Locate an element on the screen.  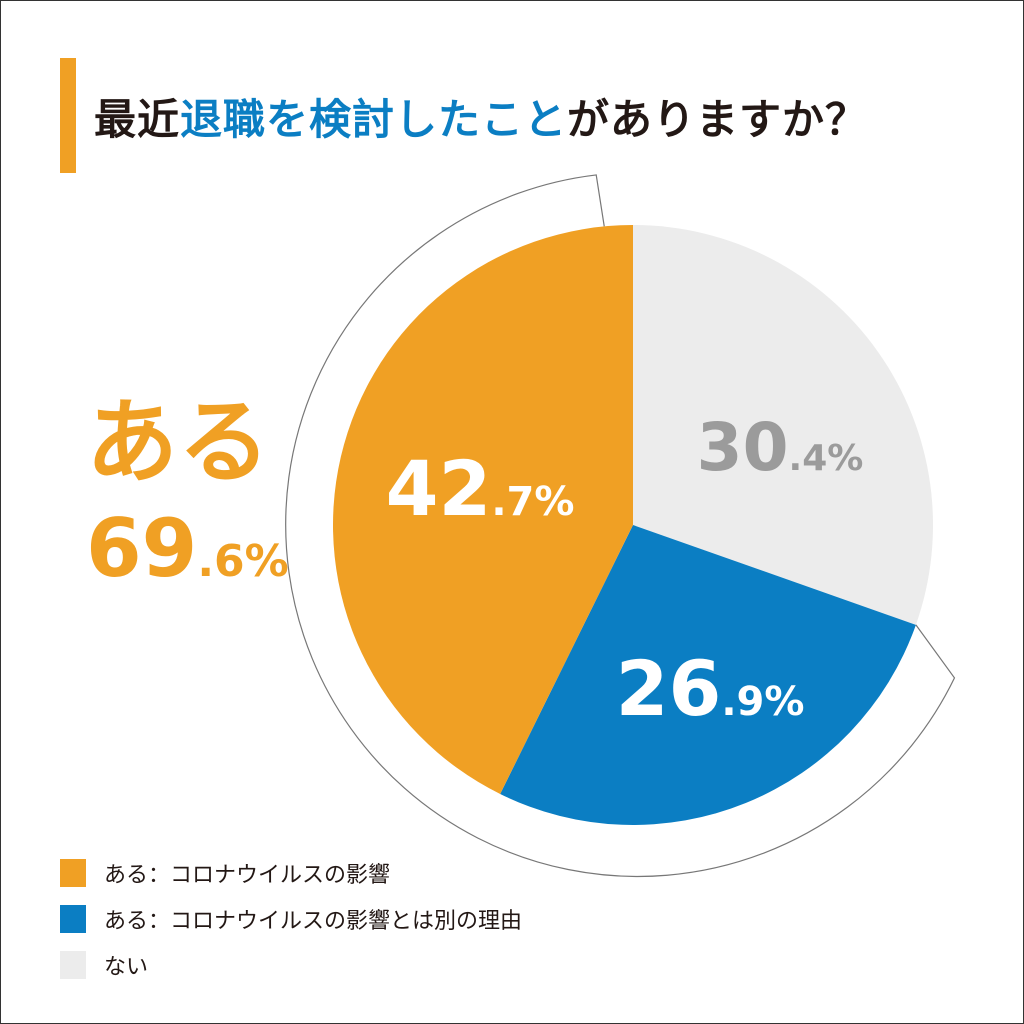
slice-value-label: 26.9% is located at coordinates (710, 688).